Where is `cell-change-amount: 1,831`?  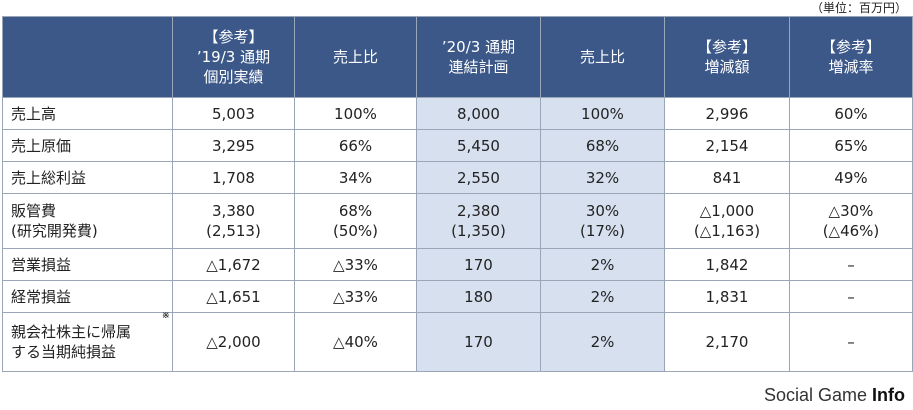
cell-change-amount: 1,831 is located at coordinates (727, 296).